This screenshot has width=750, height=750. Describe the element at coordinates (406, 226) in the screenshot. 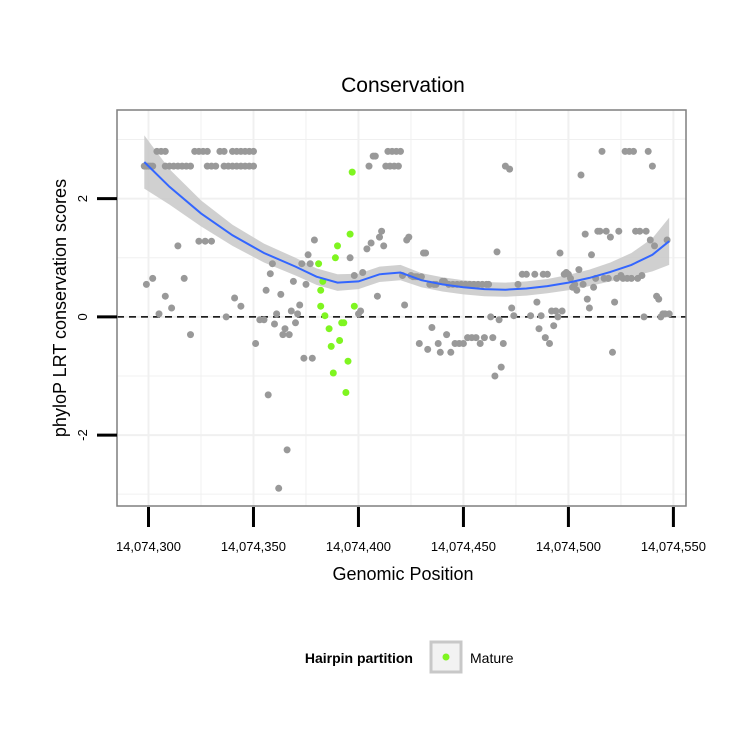

I see `smooth-line` at that location.